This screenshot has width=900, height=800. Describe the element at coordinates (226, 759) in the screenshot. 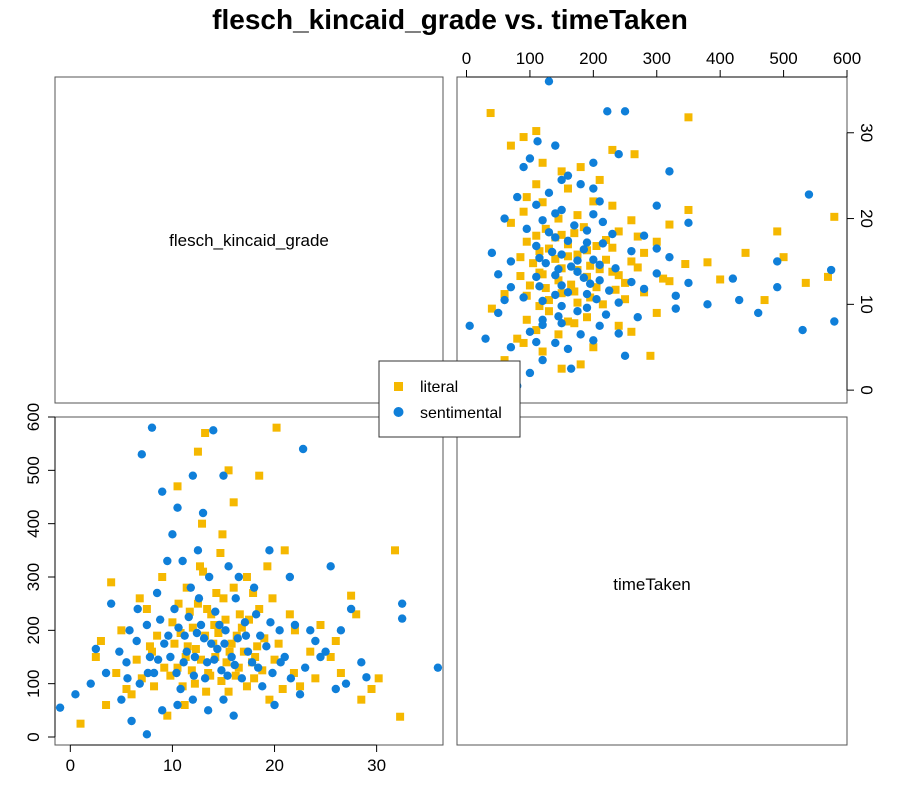

I see `bottom-x-axis: 0 10 20 30` at that location.